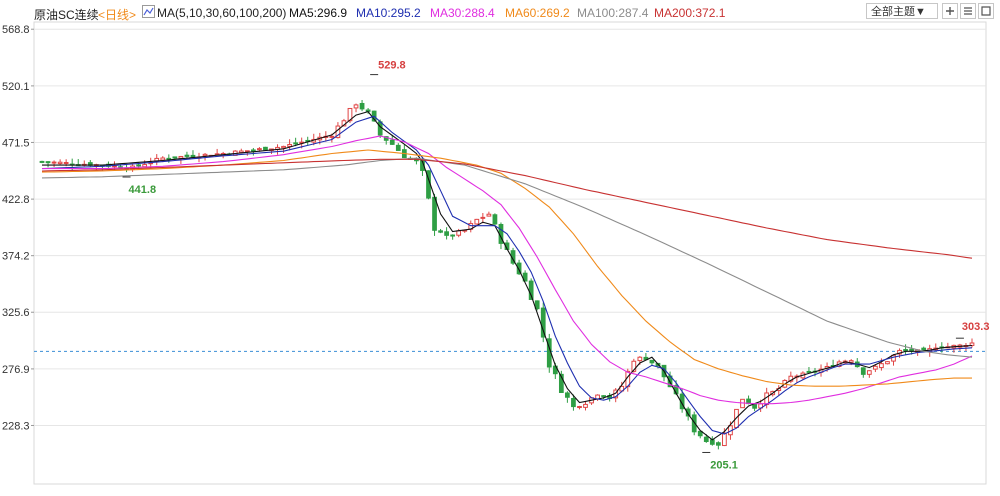 The height and width of the screenshot is (496, 1000). Describe the element at coordinates (16, 257) in the screenshot. I see `y-tick-label: 374.2` at that location.